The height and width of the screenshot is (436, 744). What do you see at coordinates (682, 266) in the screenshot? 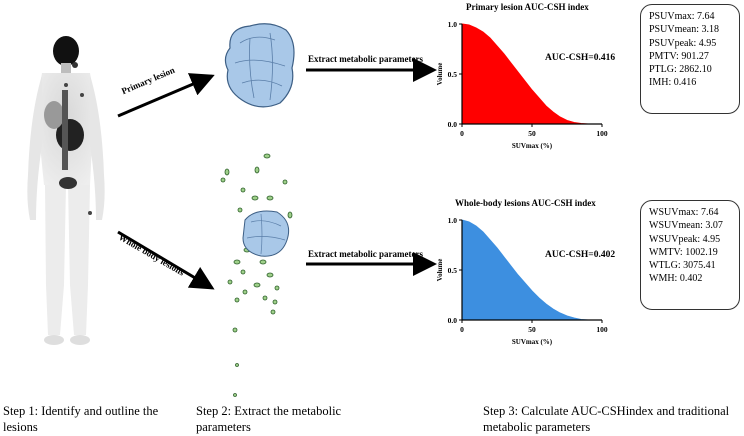
I see `param-wtlg: WTLG: 3075.41` at bounding box center [682, 266].